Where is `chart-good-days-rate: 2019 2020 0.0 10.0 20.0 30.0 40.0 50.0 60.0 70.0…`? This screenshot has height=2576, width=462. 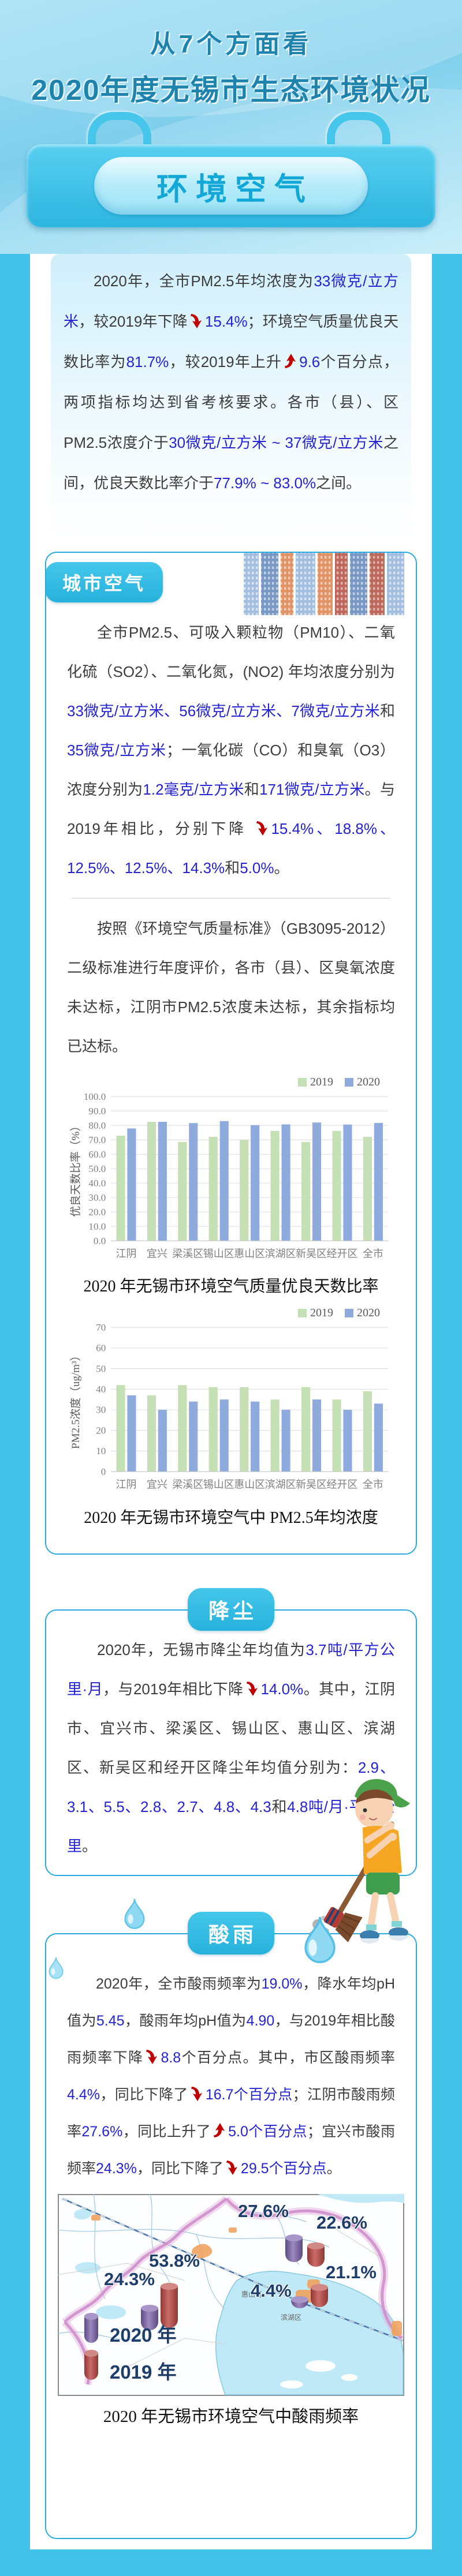
chart-good-days-rate: 2019 2020 0.0 10.0 20.0 30.0 40.0 50.0 60.0 70.0… is located at coordinates (231, 1186).